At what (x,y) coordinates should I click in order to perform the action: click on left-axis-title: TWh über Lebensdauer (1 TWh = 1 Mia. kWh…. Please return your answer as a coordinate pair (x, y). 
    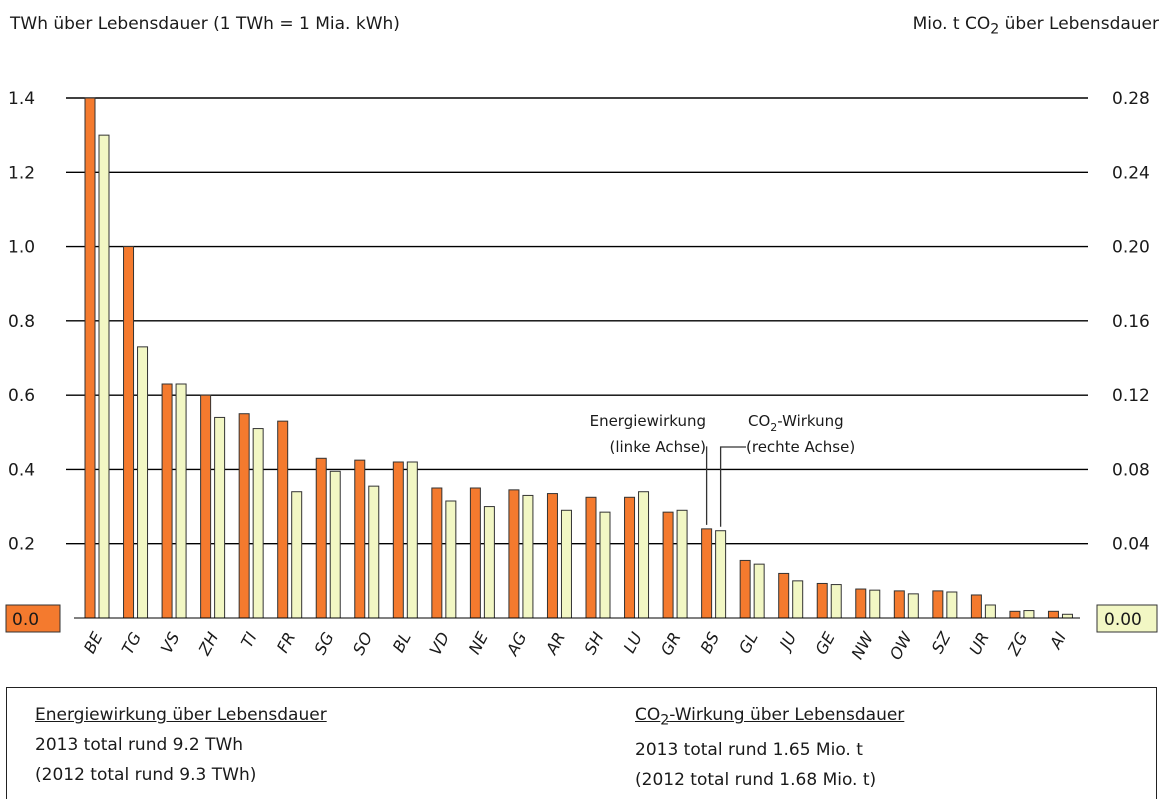
    Looking at the image, I should click on (205, 24).